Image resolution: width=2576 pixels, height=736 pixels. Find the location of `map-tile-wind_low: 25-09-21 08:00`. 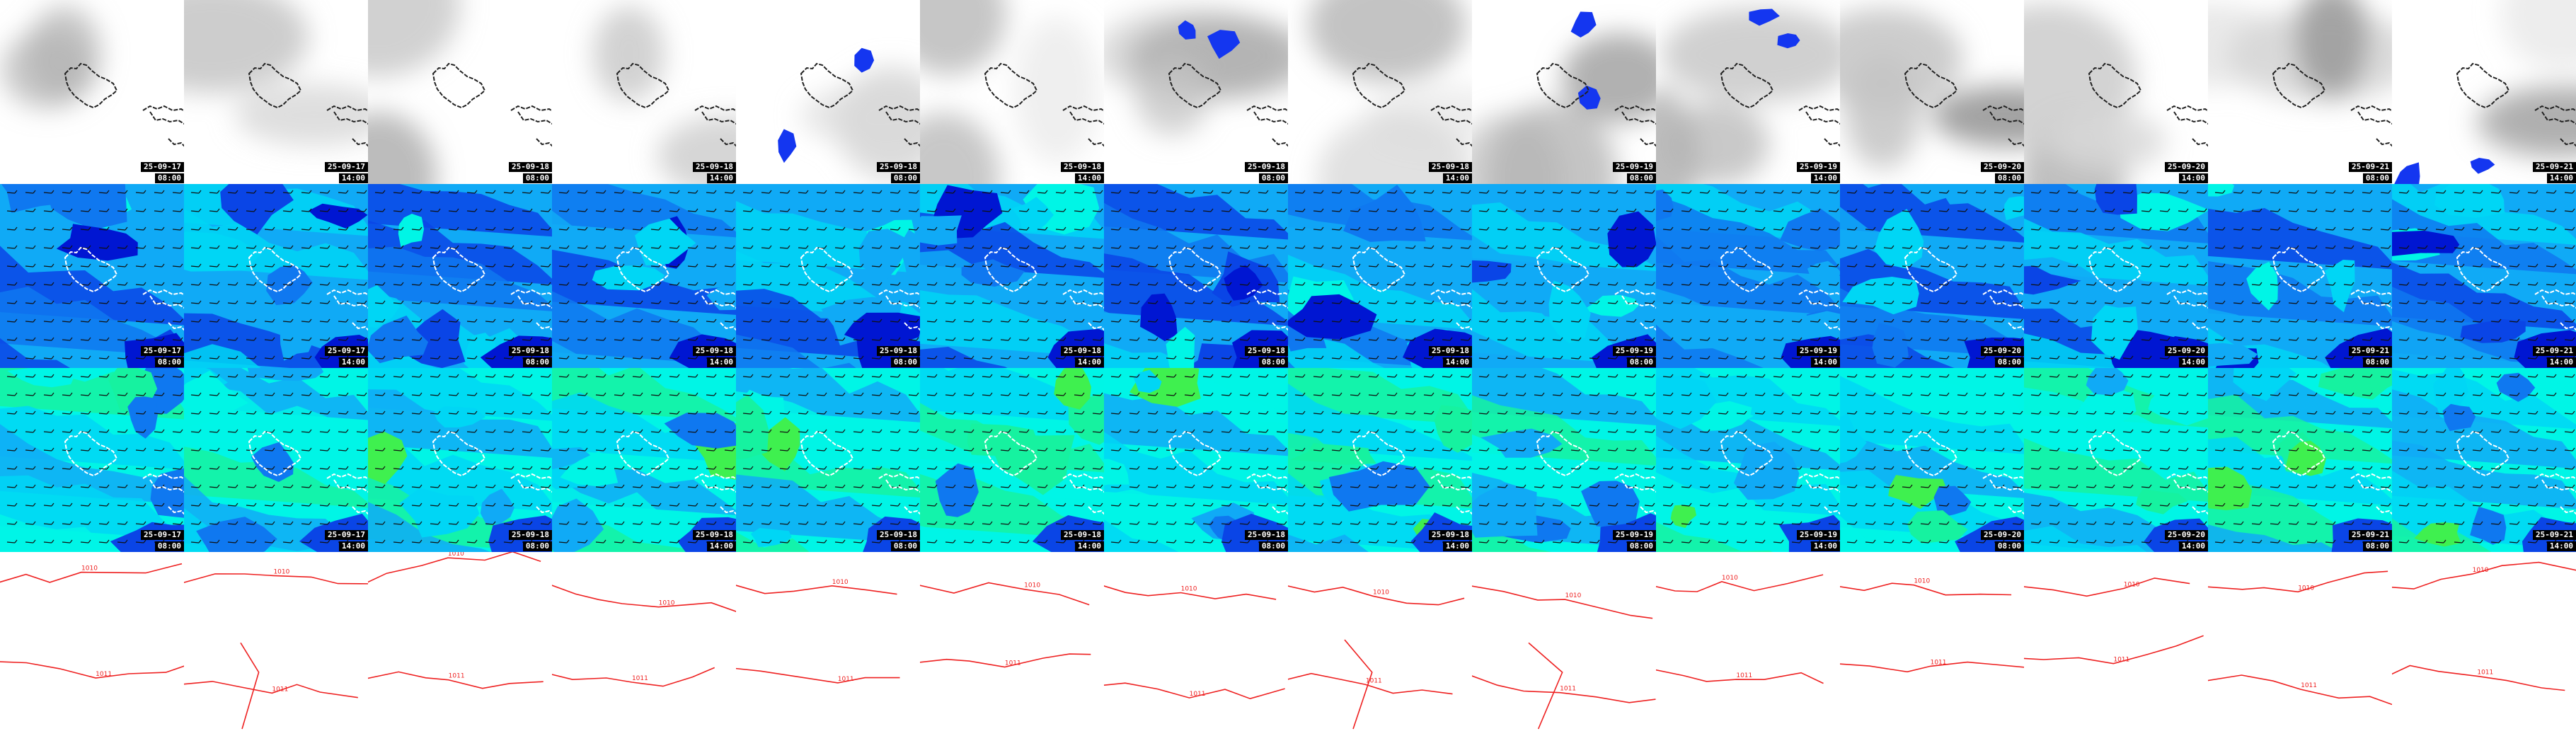

map-tile-wind_low: 25-09-21 08:00 is located at coordinates (2300, 276).